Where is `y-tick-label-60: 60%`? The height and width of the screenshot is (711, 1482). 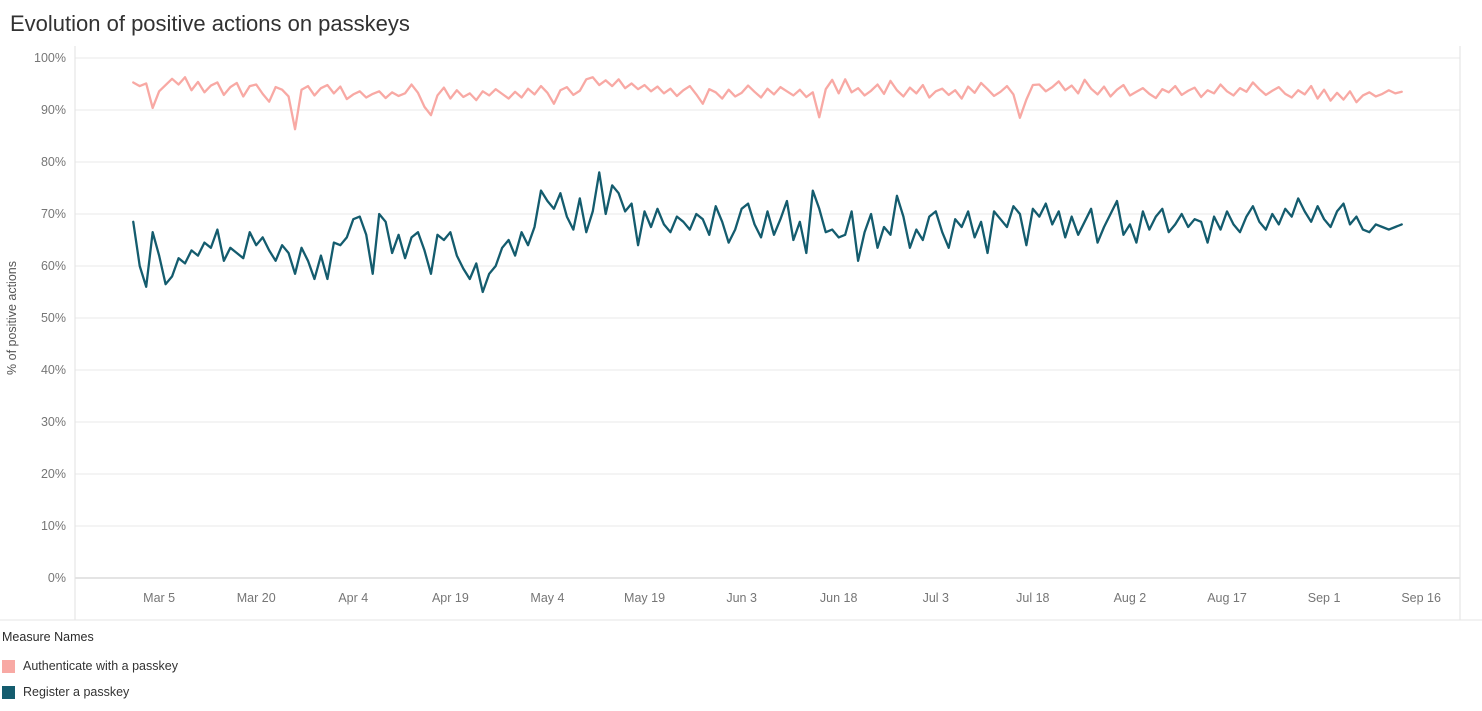
y-tick-label-60: 60% is located at coordinates (53, 266).